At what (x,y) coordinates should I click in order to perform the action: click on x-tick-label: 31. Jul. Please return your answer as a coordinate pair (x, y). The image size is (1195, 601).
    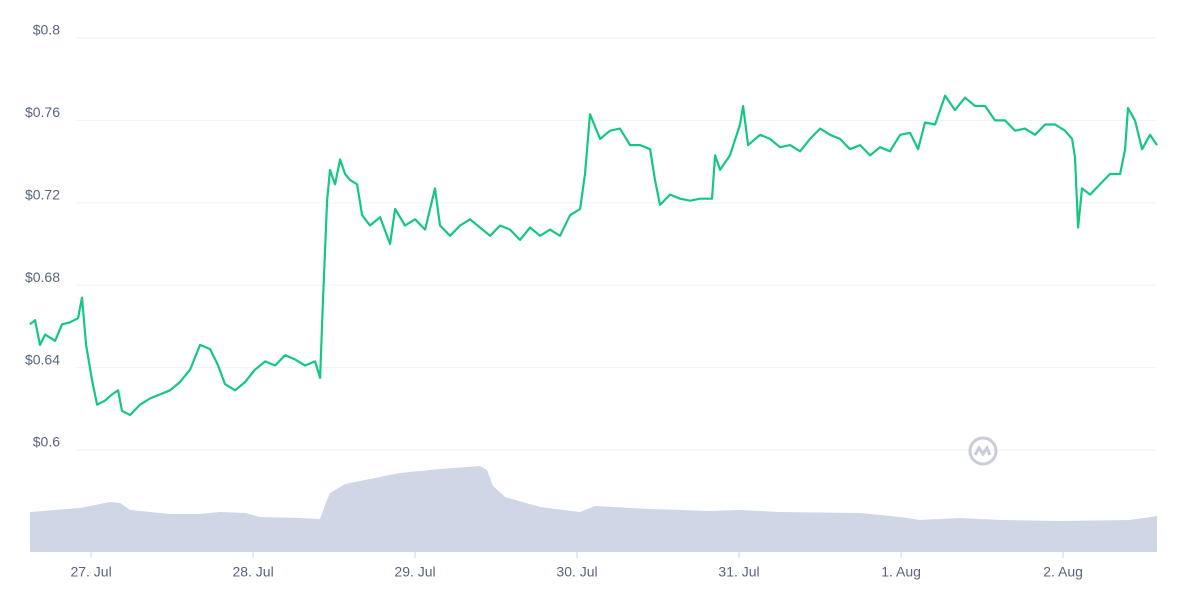
    Looking at the image, I should click on (738, 572).